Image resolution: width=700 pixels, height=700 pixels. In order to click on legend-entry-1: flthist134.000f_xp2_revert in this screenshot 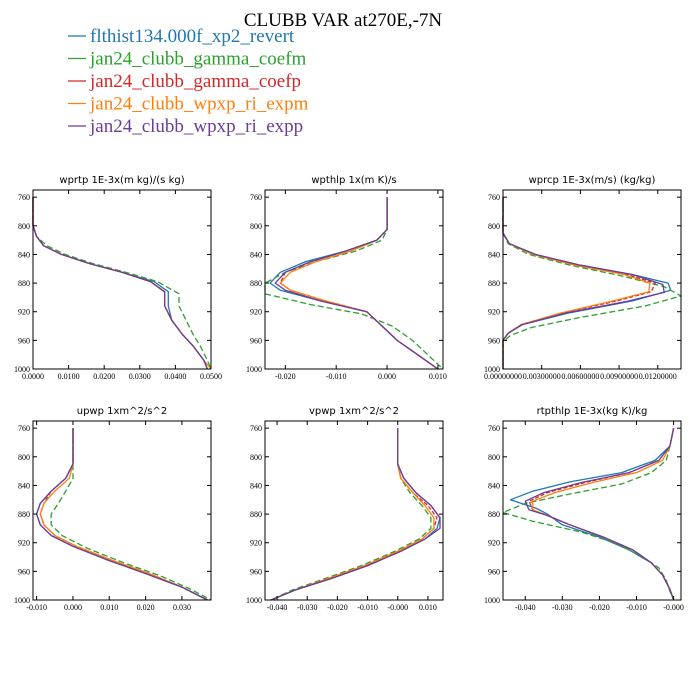, I will do `click(192, 36)`.